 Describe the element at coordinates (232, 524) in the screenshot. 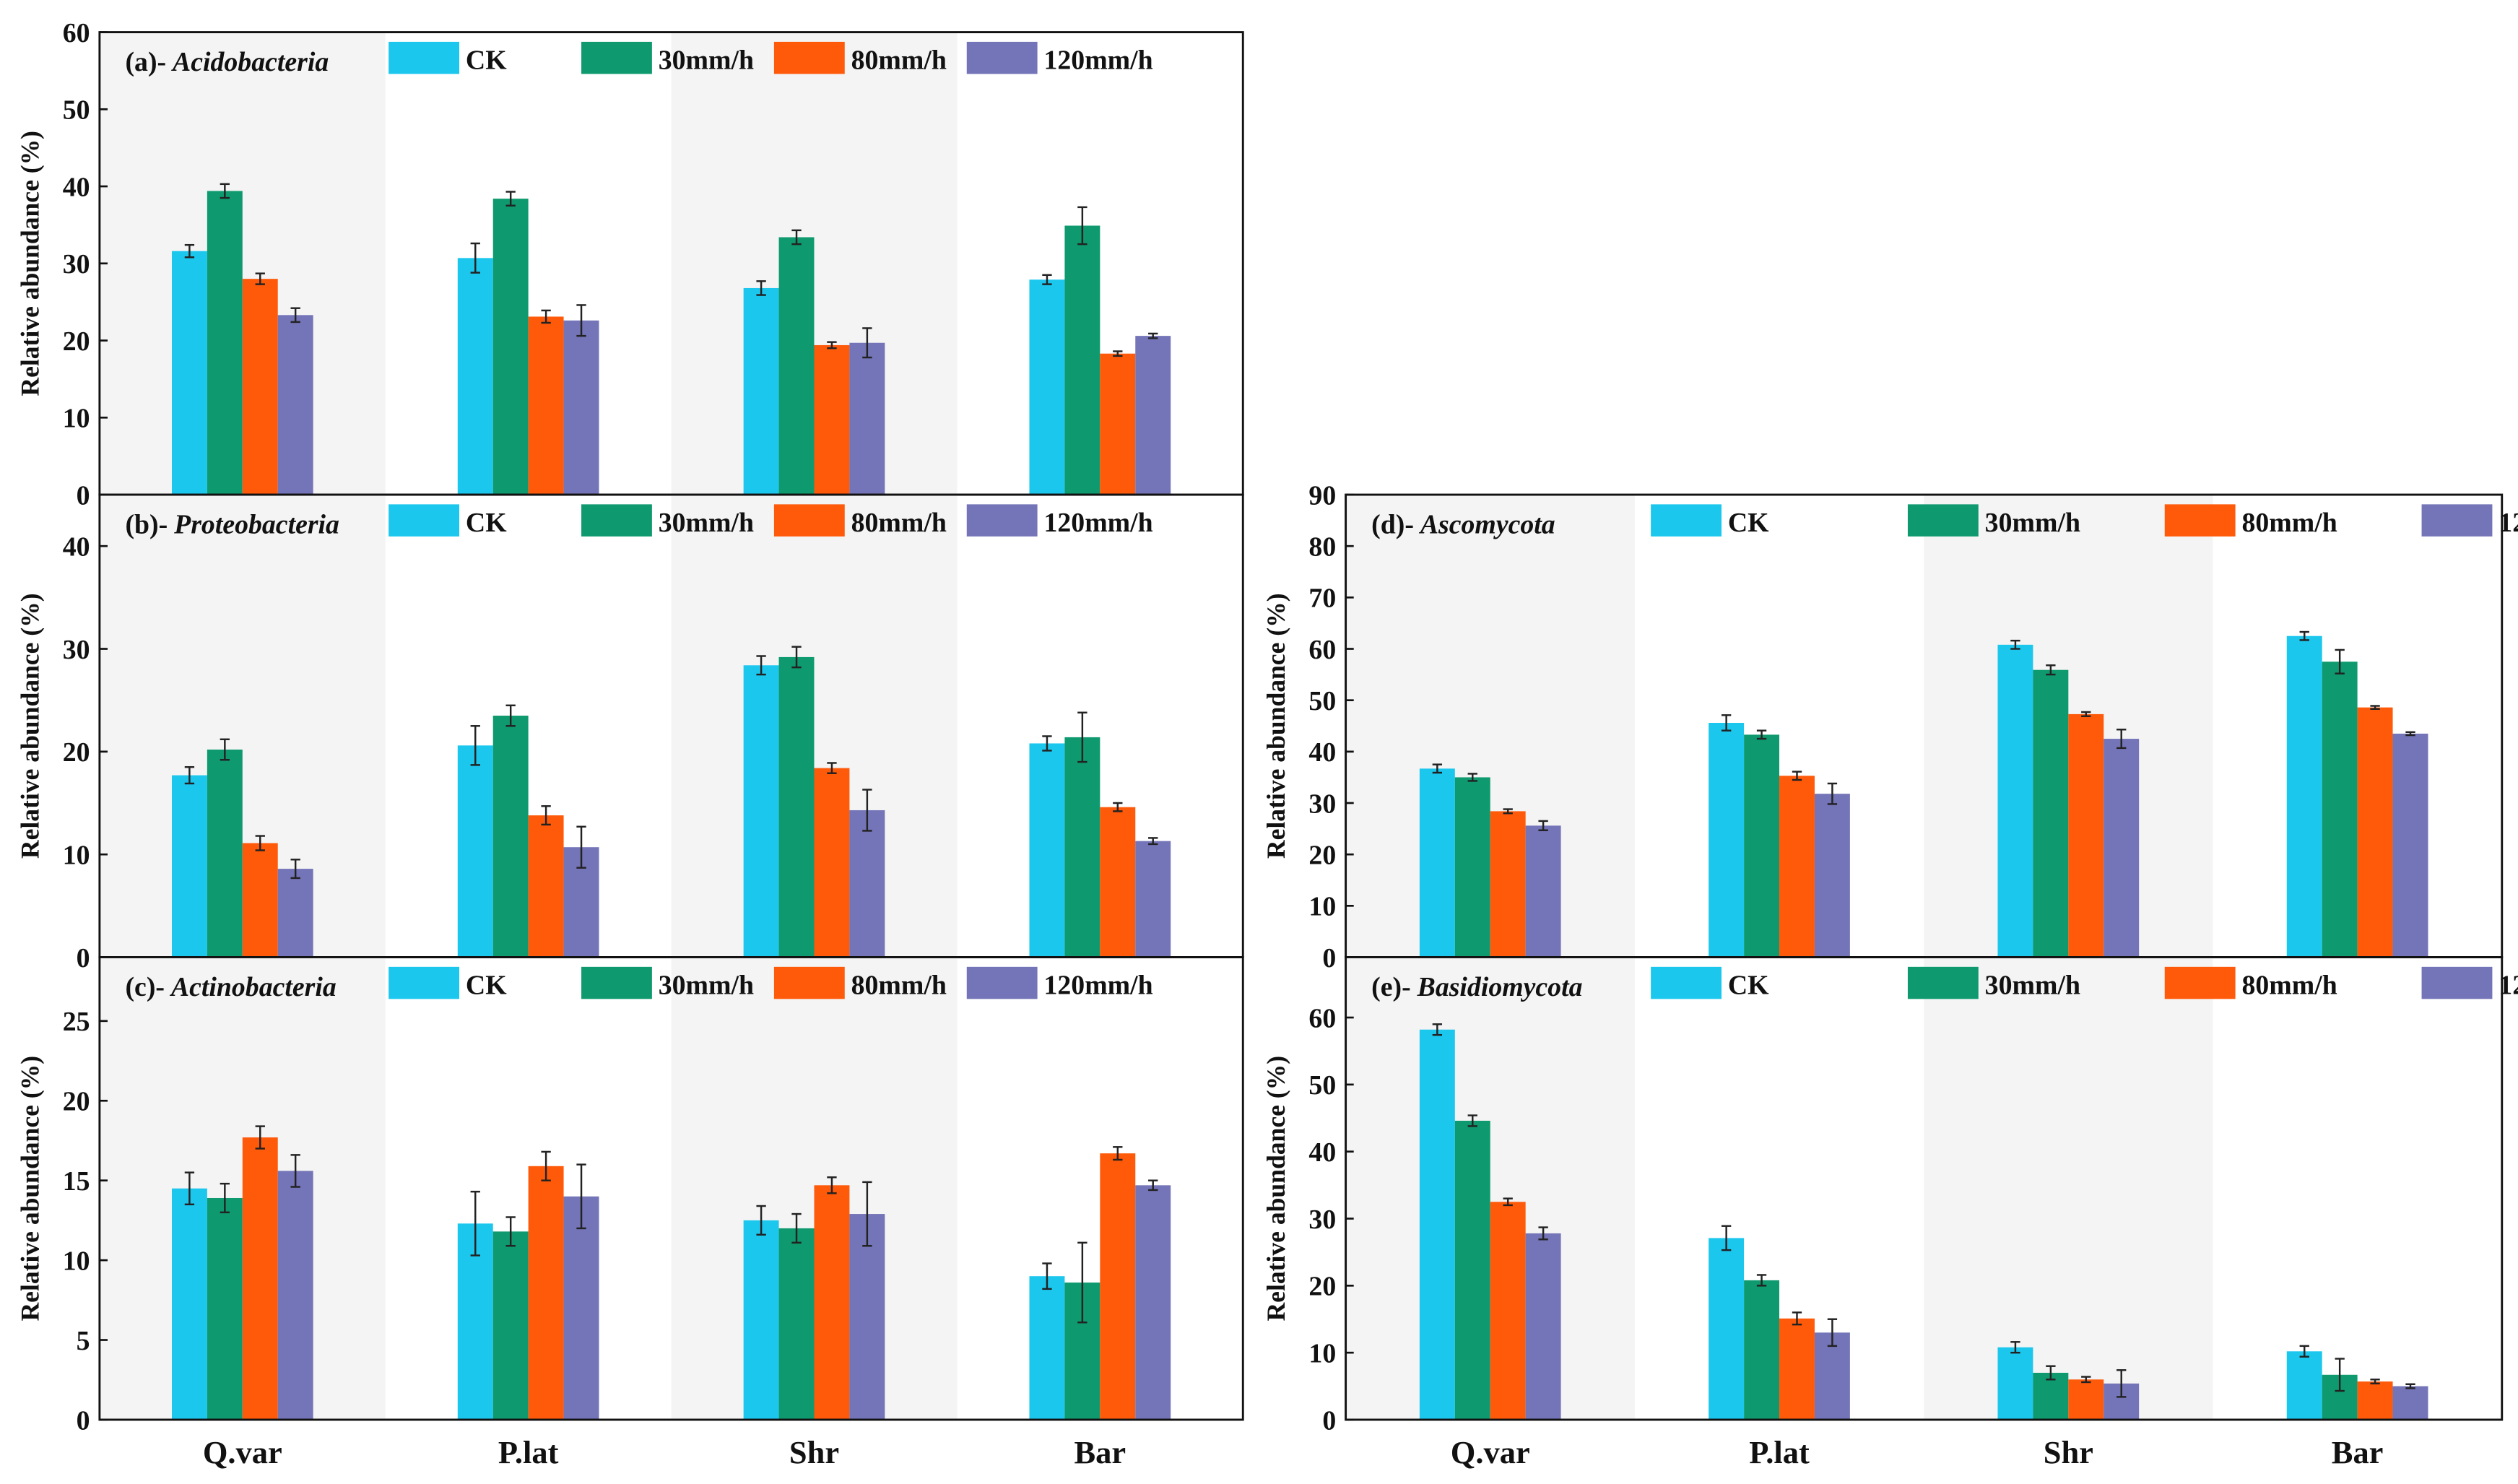

I see `panel-title: (b)- Proteobacteria` at that location.